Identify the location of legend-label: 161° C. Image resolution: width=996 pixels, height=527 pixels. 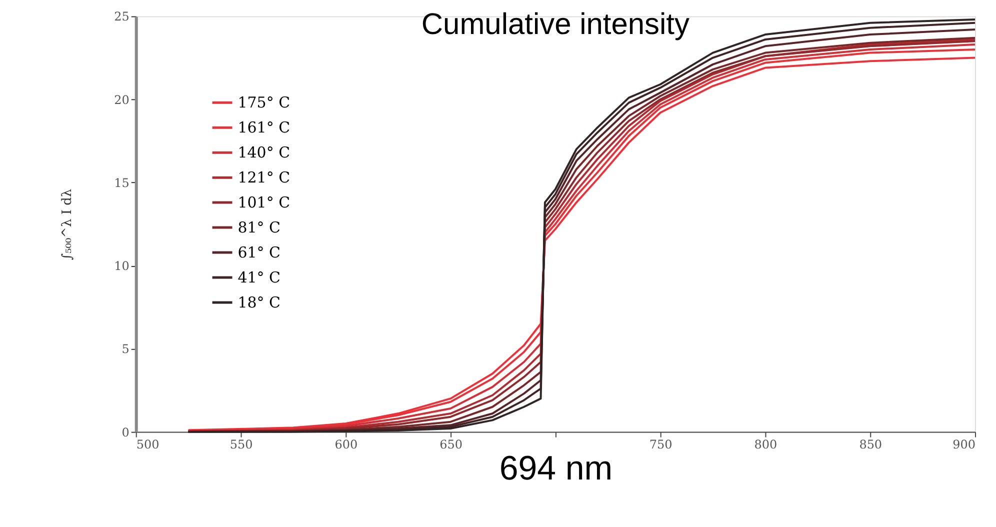
(264, 127).